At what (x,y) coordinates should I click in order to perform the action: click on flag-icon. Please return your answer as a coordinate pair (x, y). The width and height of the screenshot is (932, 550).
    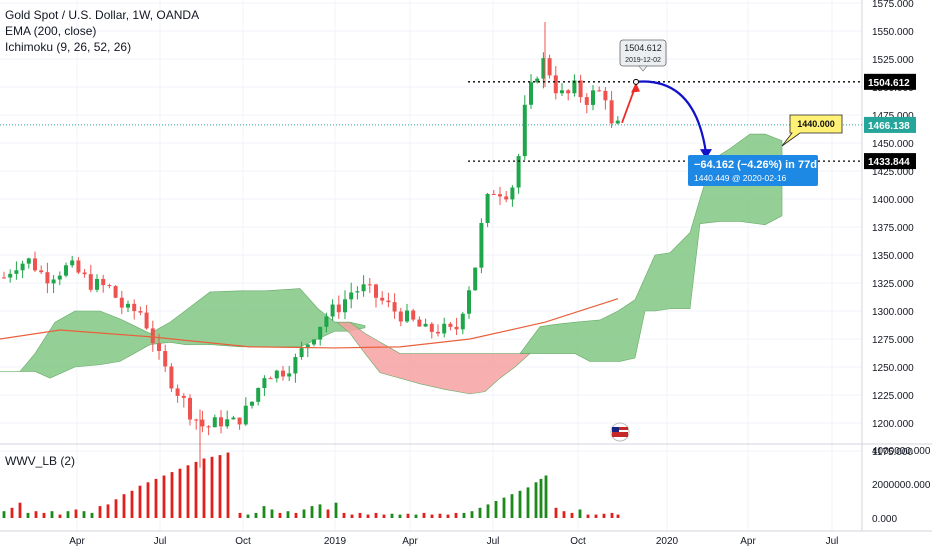
    Looking at the image, I should click on (620, 432).